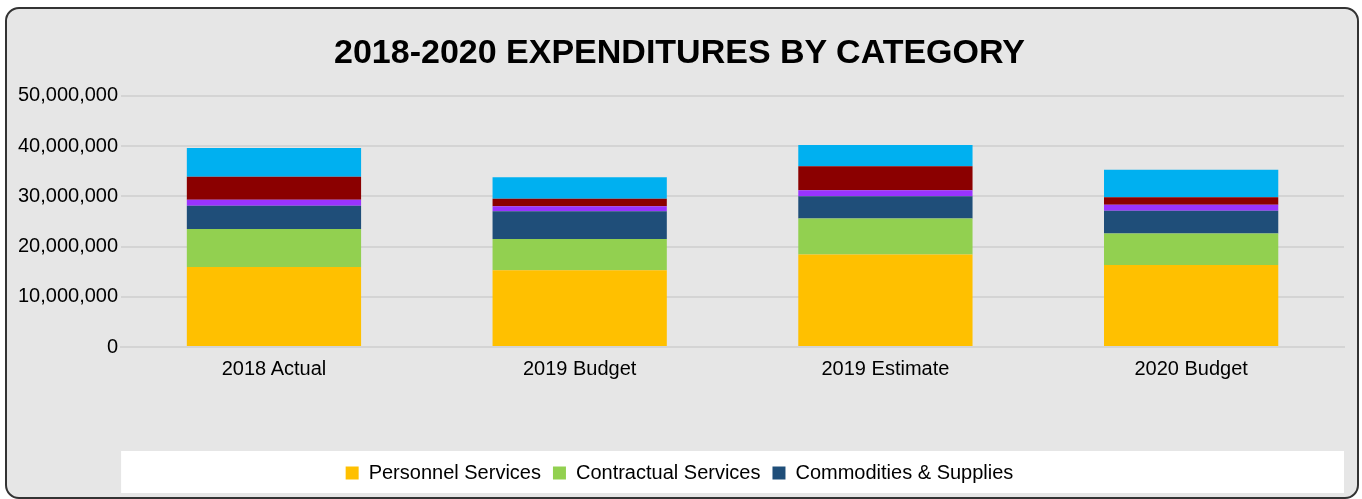 The height and width of the screenshot is (499, 1362). I want to click on y-tick-label: 50,000,000, so click(68, 94).